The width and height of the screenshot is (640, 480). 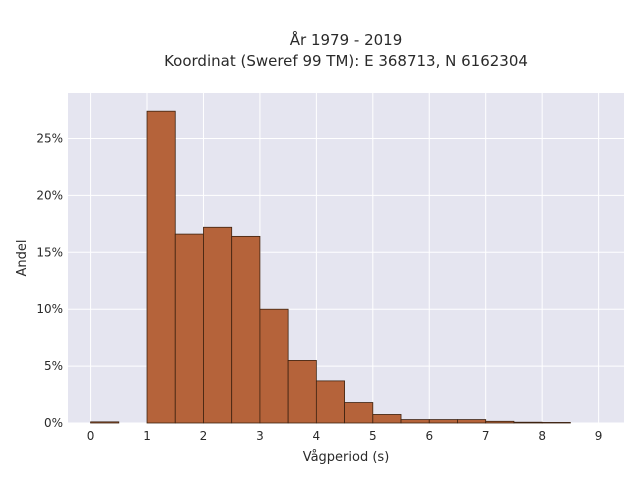 What do you see at coordinates (260, 436) in the screenshot?
I see `x-tick-label: 3` at bounding box center [260, 436].